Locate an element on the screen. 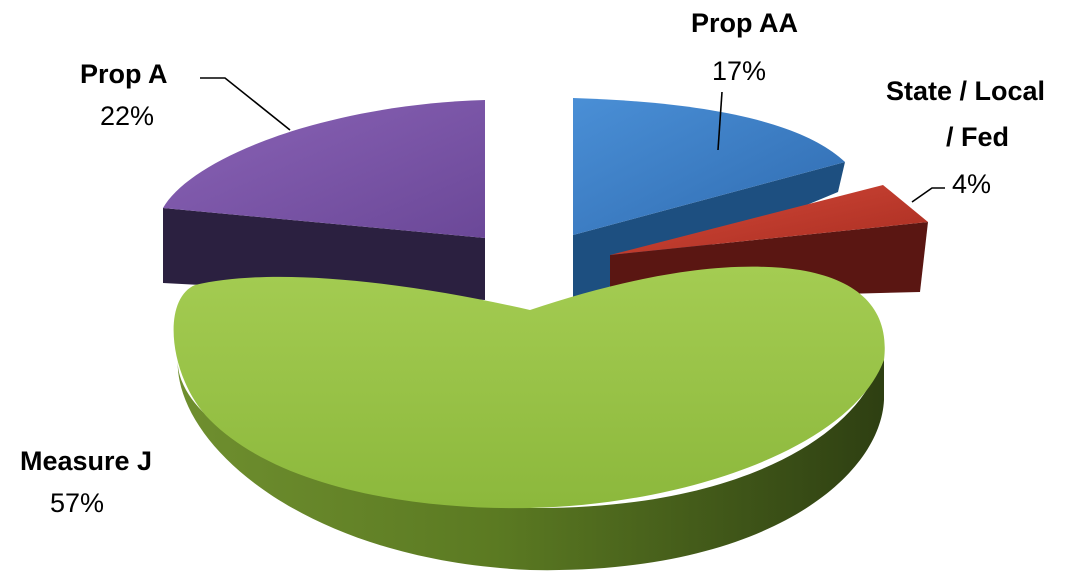  label-prop-a-name: Prop A is located at coordinates (124, 74).